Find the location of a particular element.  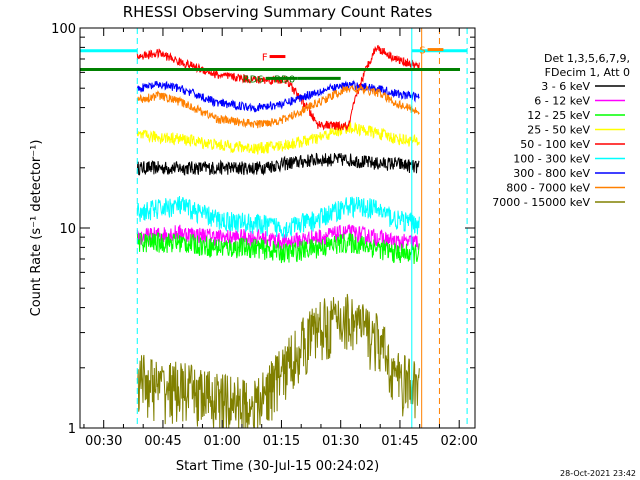

legend-entry-label: 300 - 800 keV is located at coordinates (551, 173).